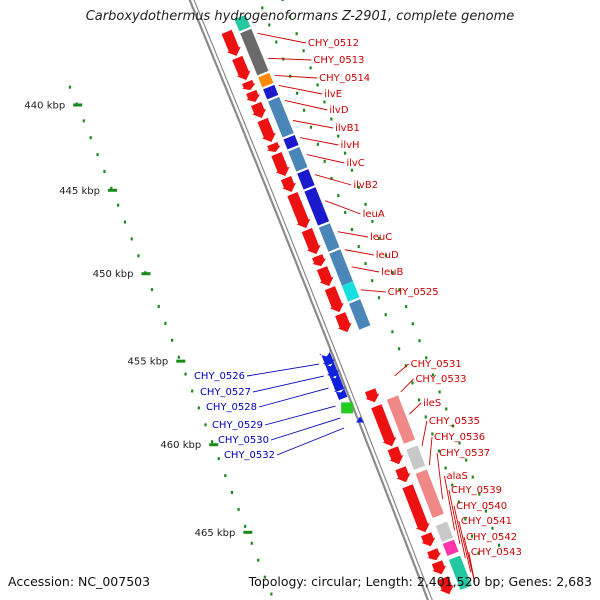  I want to click on gene-label-reverse: CHY_0528, so click(231, 407).